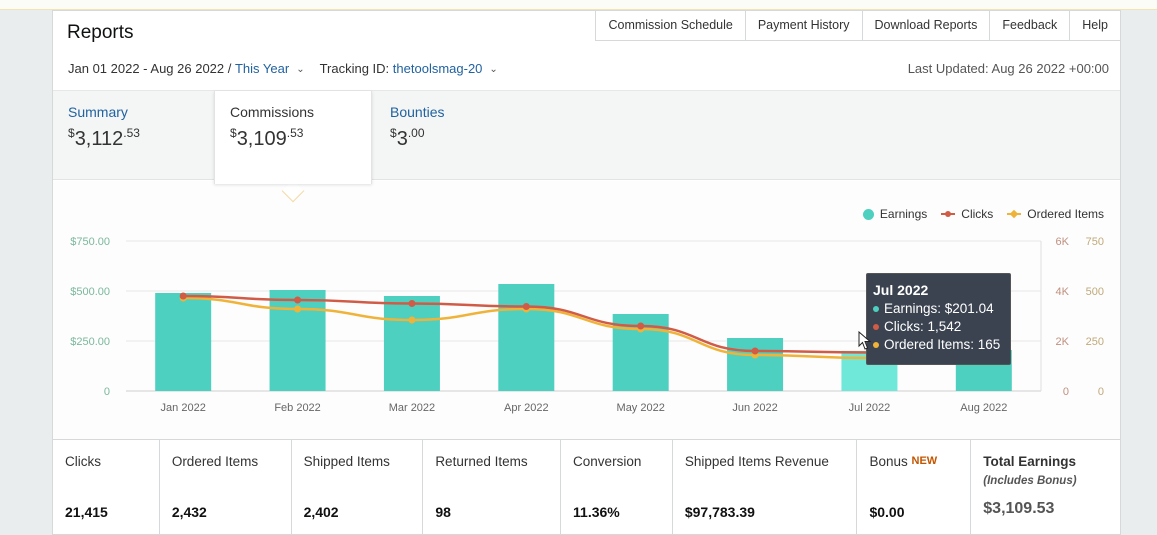 Image resolution: width=1157 pixels, height=535 pixels. I want to click on stat-label: Shipped Items Revenue, so click(756, 461).